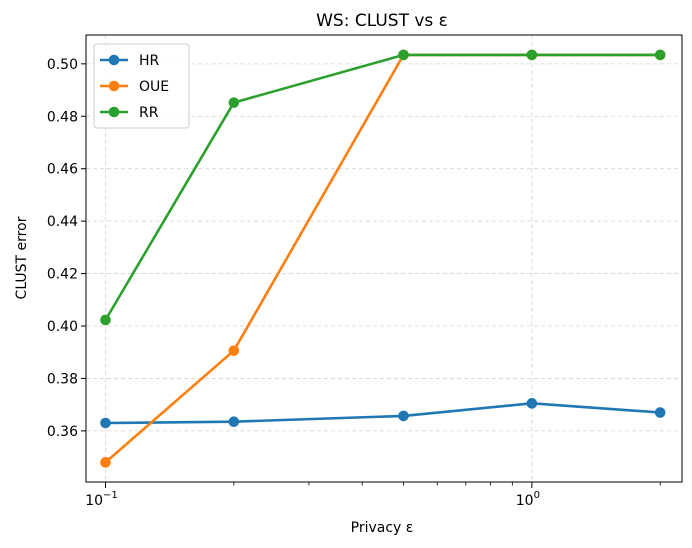 This screenshot has height=548, width=692. I want to click on y-tick-label: 0.36, so click(62, 432).